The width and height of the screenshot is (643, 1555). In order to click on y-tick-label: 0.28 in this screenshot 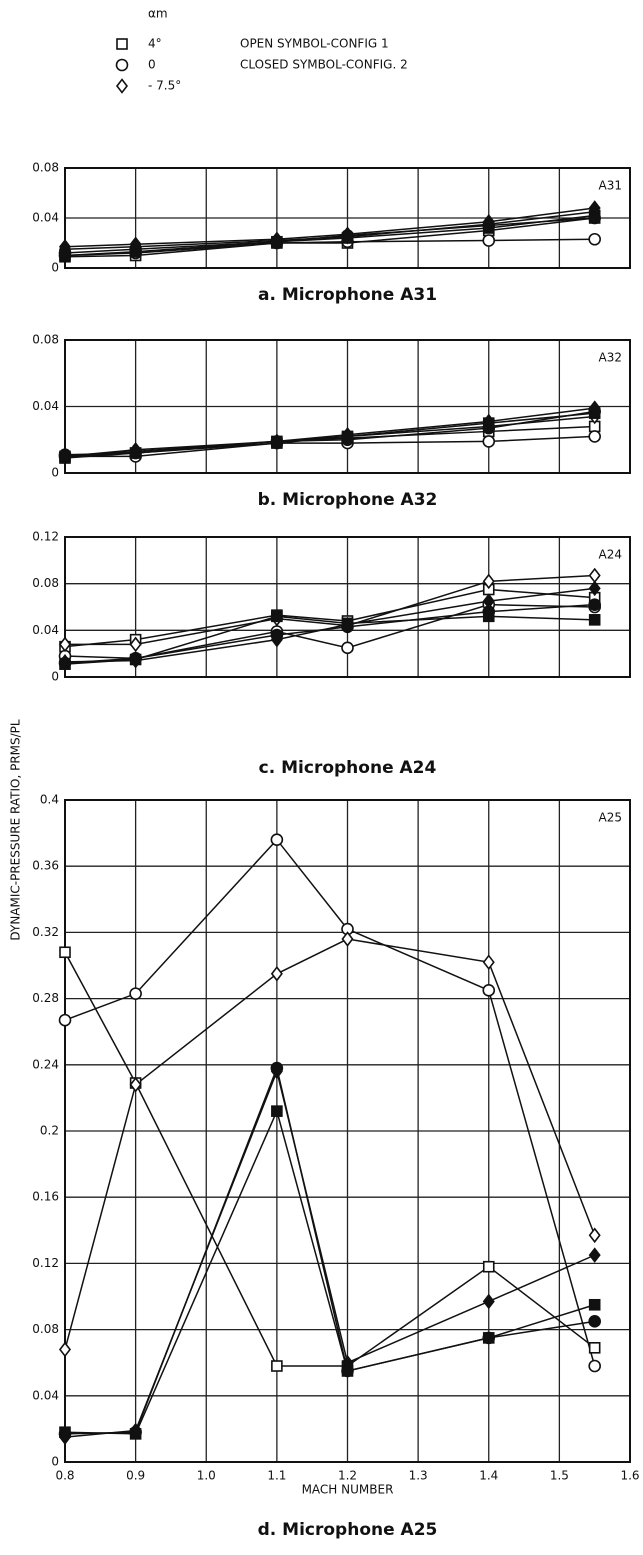, I will do `click(45, 998)`.